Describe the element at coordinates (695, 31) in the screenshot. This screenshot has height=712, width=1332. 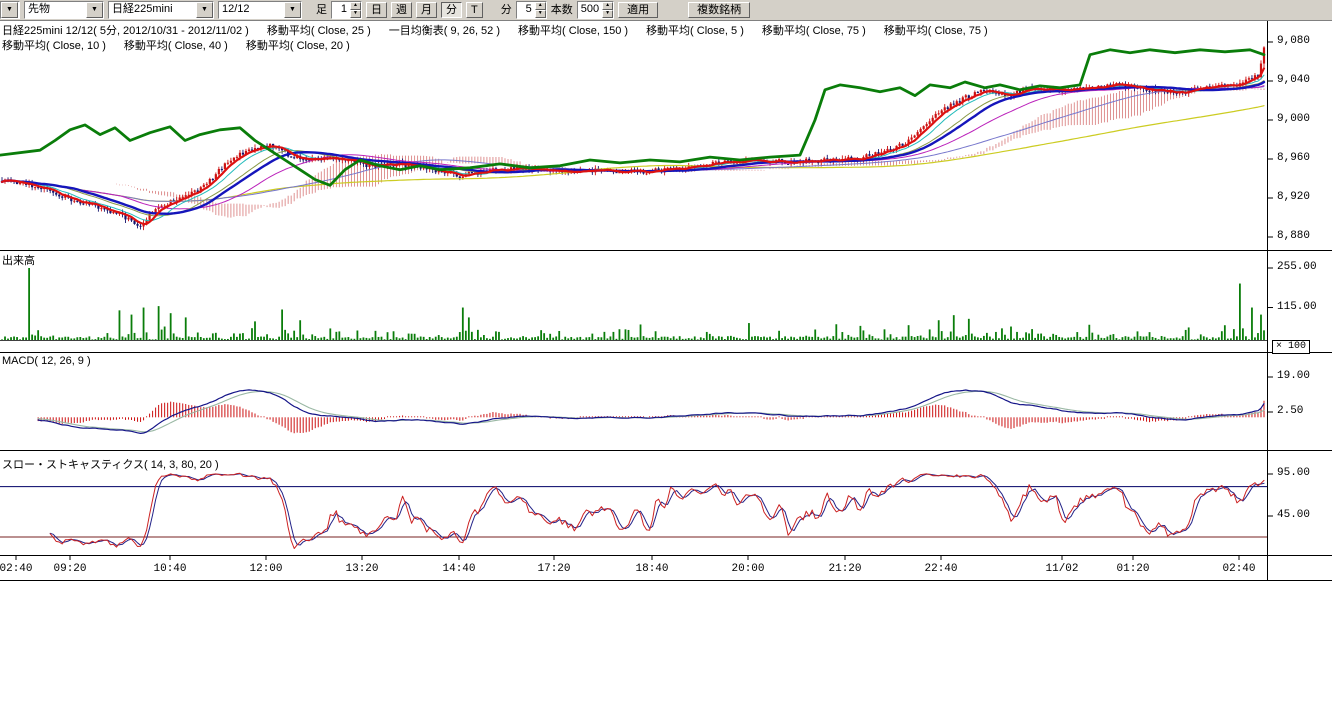
I see `indicator-label-ma5: 移動平均( Close, 5 )` at that location.